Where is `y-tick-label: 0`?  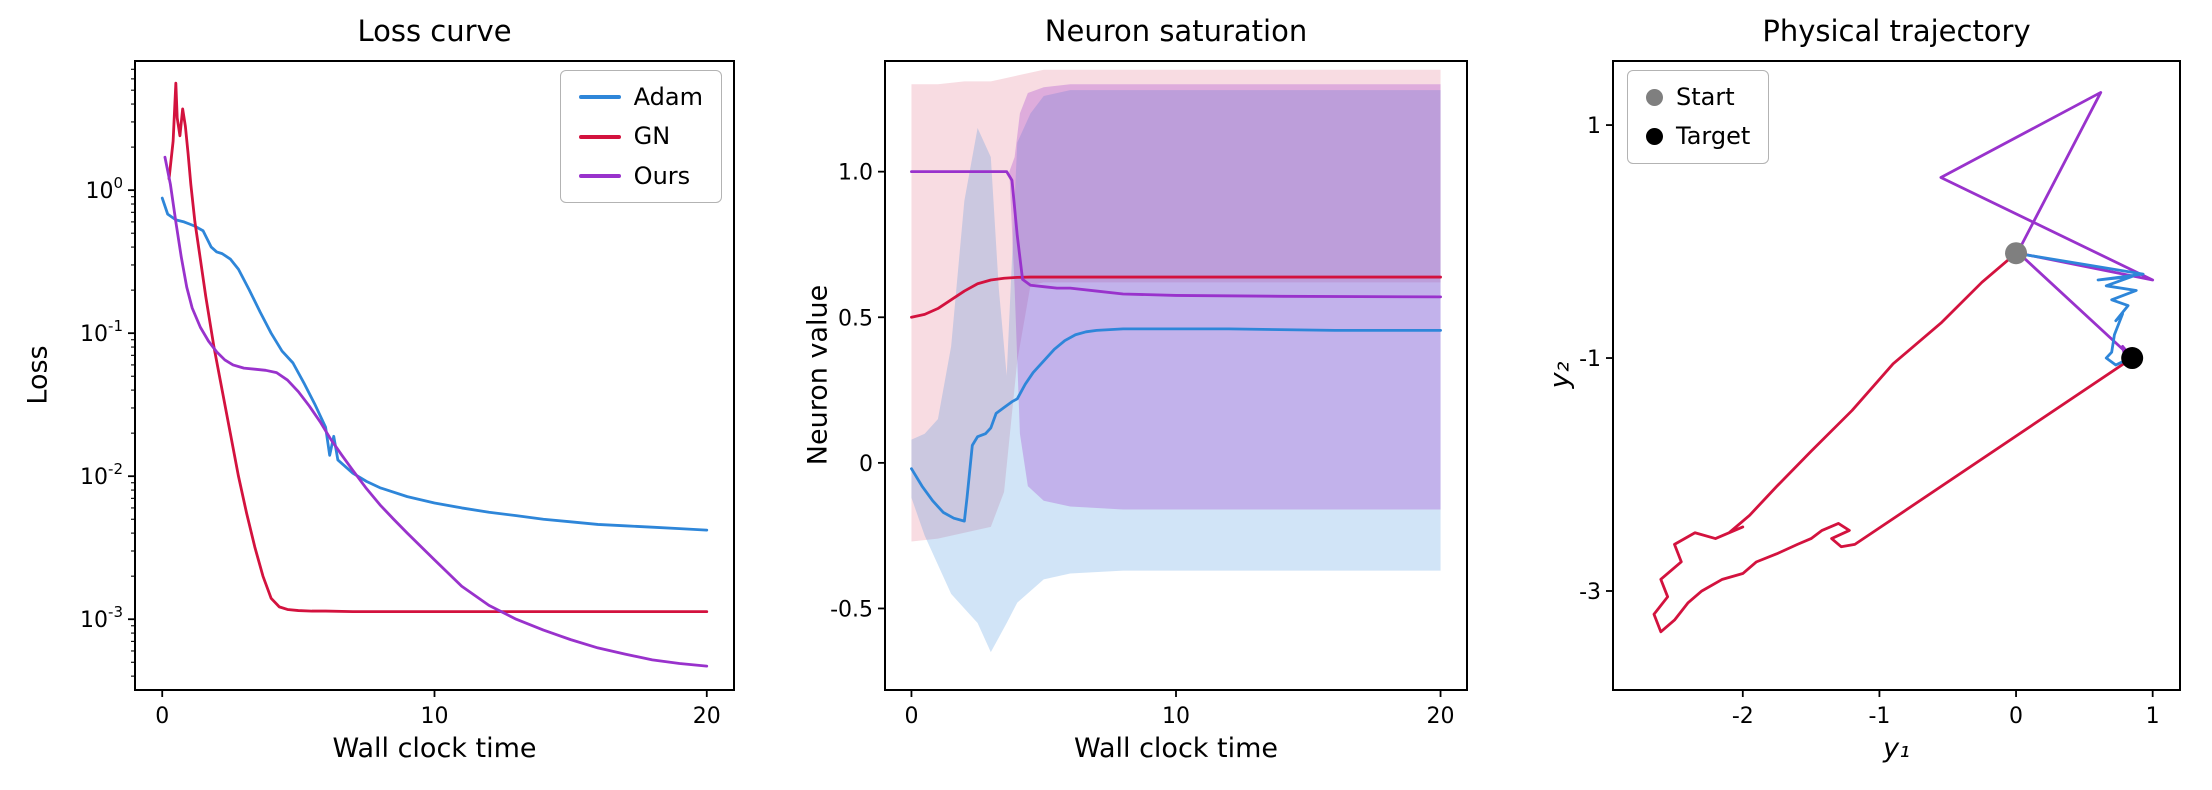
y-tick-label: 0 is located at coordinates (866, 464).